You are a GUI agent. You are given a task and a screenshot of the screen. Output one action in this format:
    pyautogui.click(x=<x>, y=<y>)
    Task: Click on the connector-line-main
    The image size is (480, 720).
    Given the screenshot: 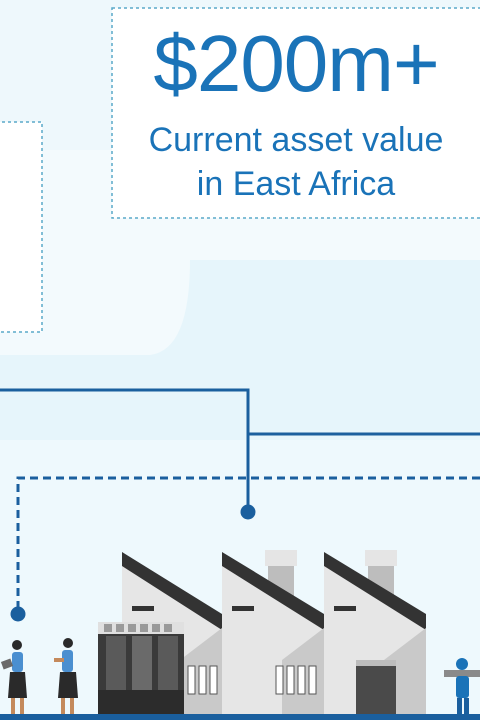 What is the action you would take?
    pyautogui.click(x=125, y=450)
    